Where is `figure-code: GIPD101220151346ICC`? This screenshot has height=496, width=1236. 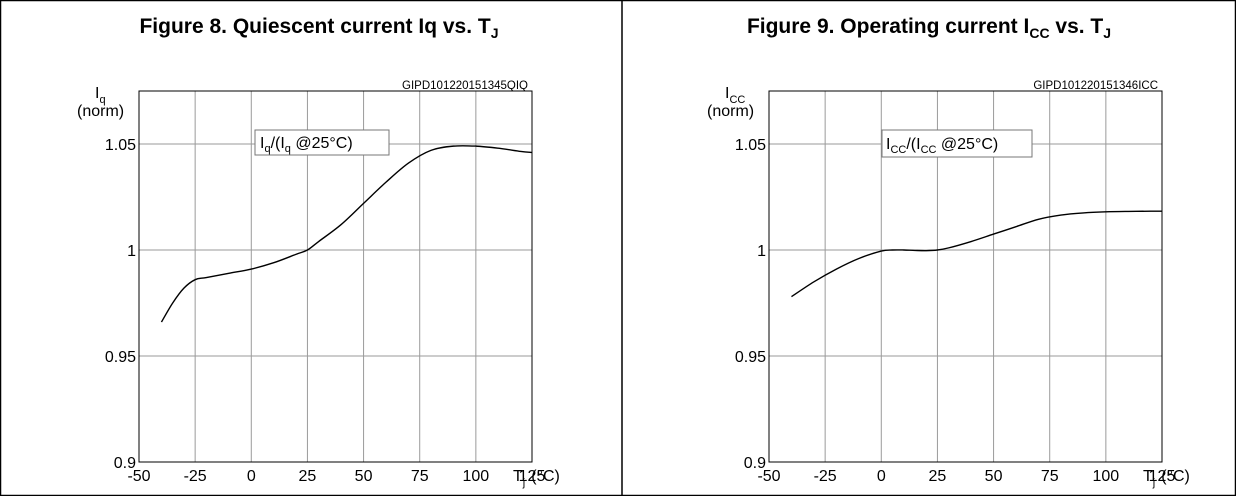 figure-code: GIPD101220151346ICC is located at coordinates (1095, 86).